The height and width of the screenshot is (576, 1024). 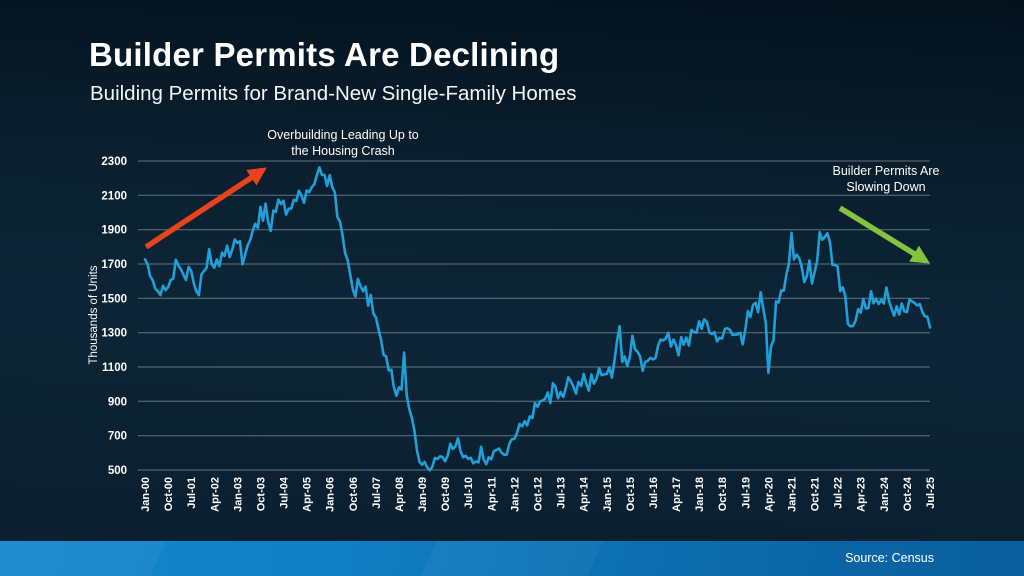 I want to click on y-tick-label: 2100, so click(x=114, y=196).